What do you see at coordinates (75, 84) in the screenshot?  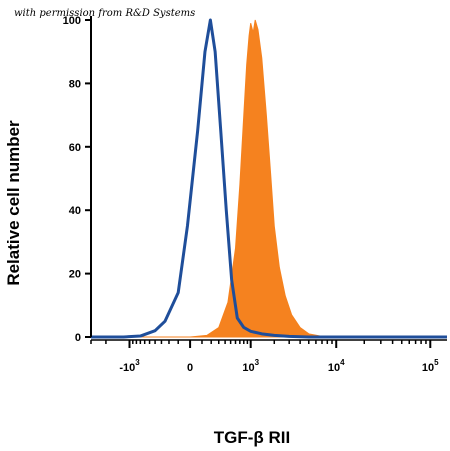 I see `y-tick-label: 80` at bounding box center [75, 84].